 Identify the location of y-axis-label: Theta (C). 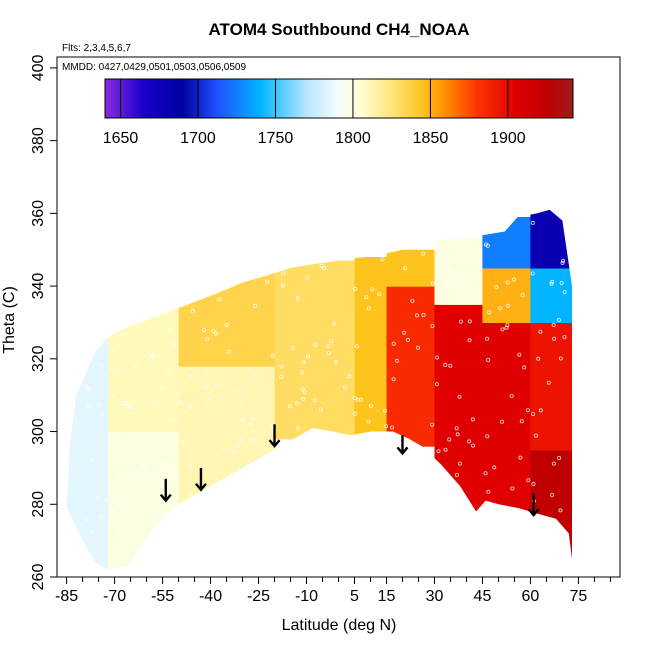
(9, 320).